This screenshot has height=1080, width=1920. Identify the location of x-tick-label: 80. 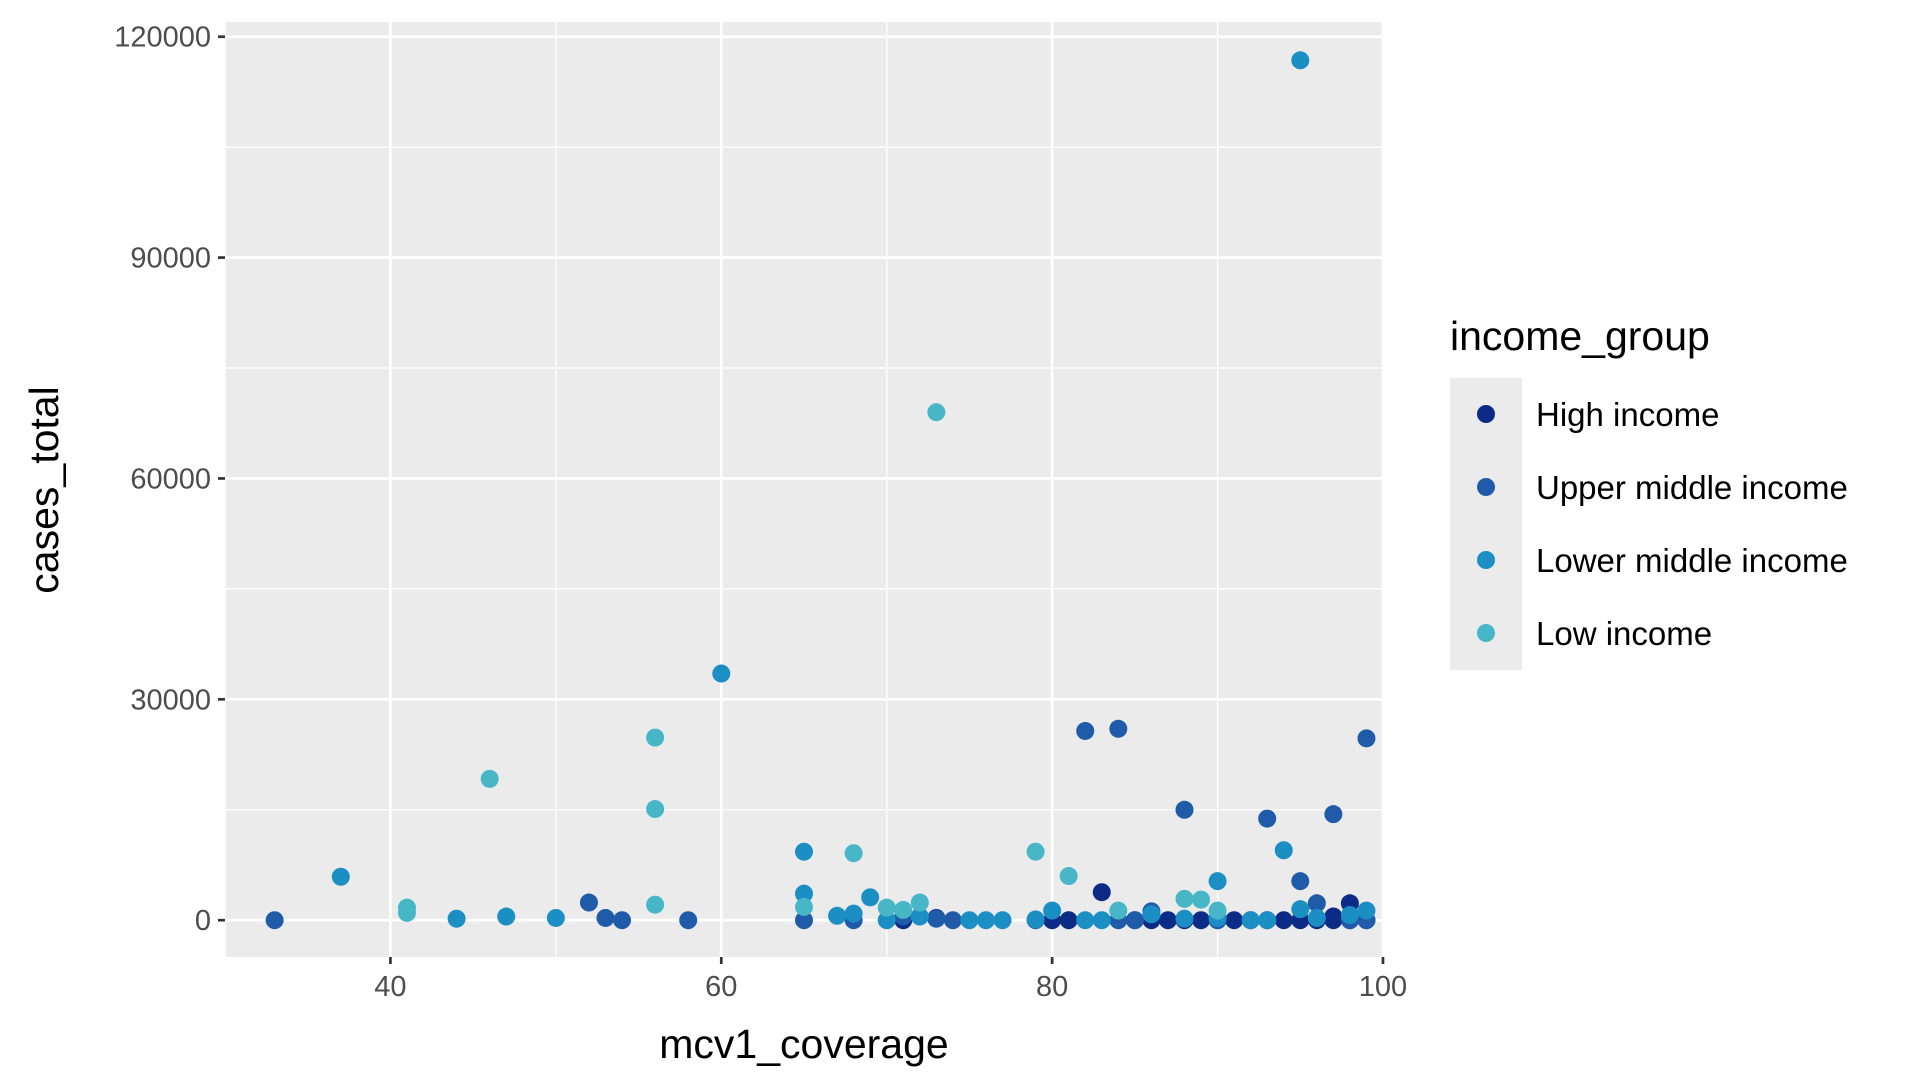
(1052, 987).